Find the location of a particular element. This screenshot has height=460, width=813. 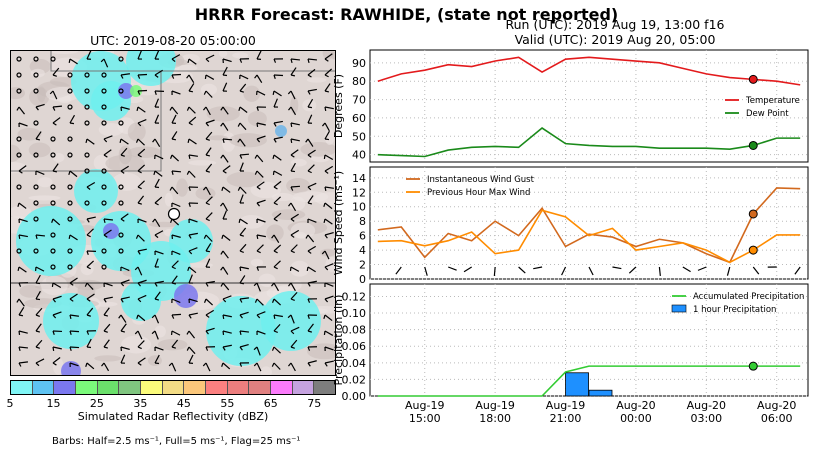

y-axis-label: Precipitation (in) is located at coordinates (338, 340).